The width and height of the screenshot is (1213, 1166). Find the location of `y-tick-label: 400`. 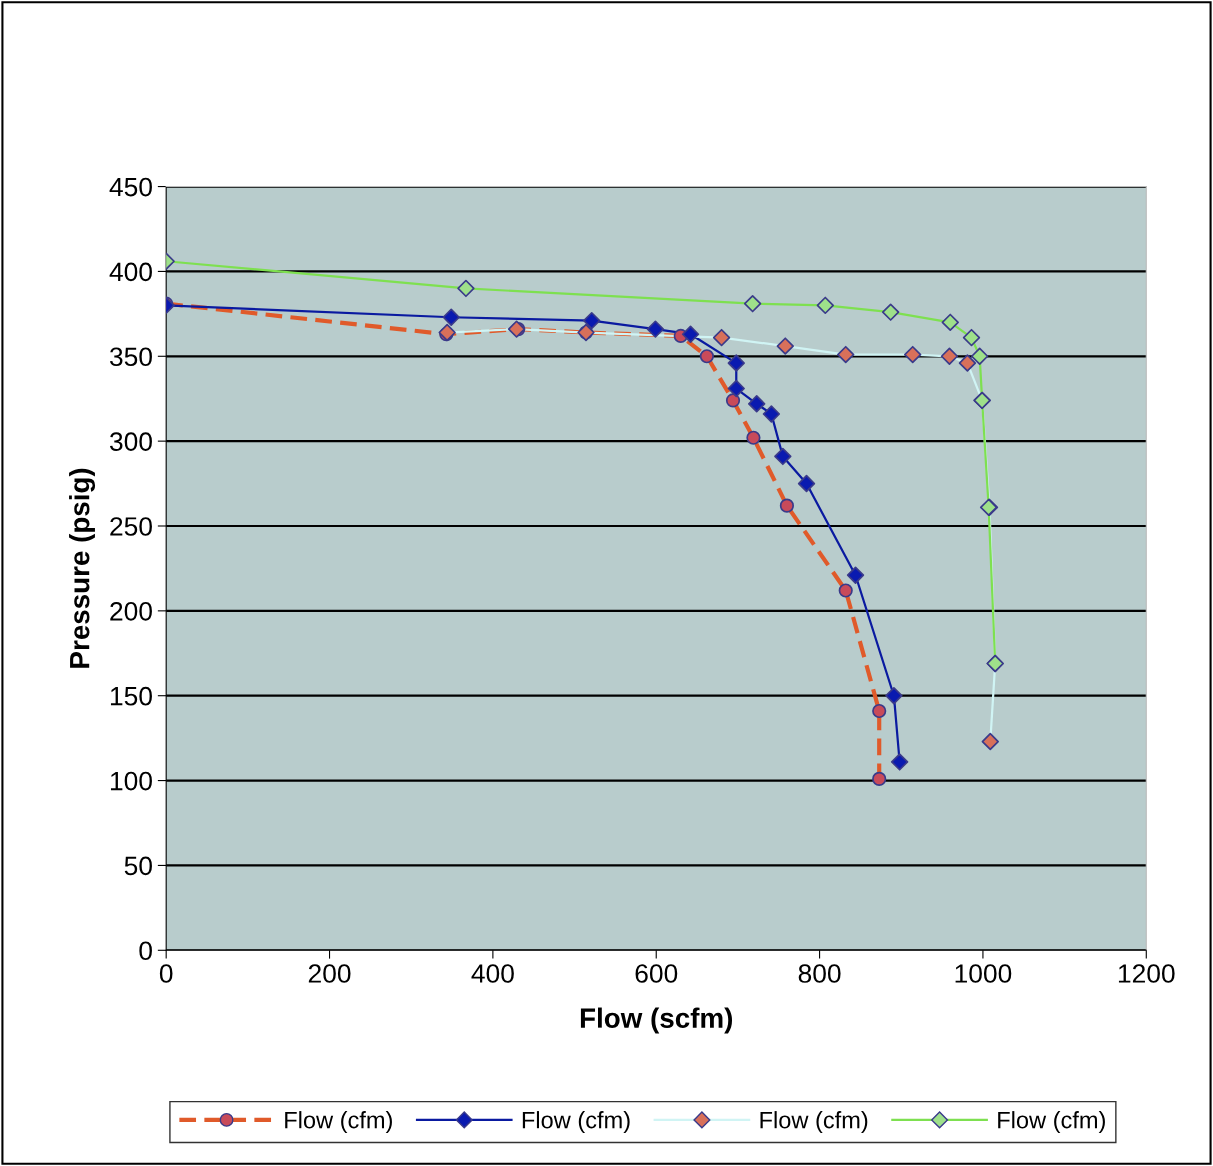

y-tick-label: 400 is located at coordinates (130, 272).